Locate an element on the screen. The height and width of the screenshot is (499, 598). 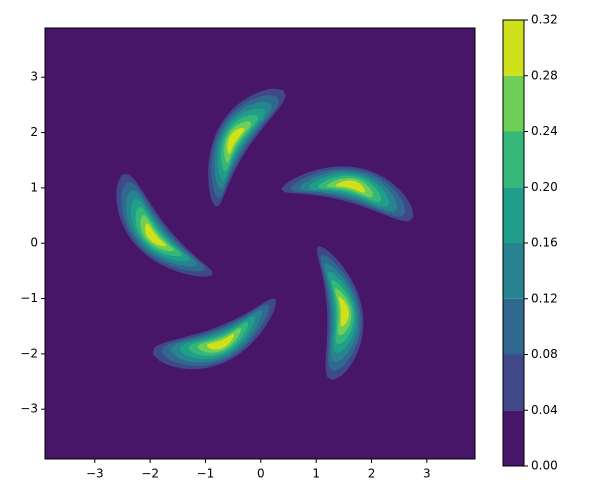
colorbar-tick-label: 0.20 is located at coordinates (544, 187).